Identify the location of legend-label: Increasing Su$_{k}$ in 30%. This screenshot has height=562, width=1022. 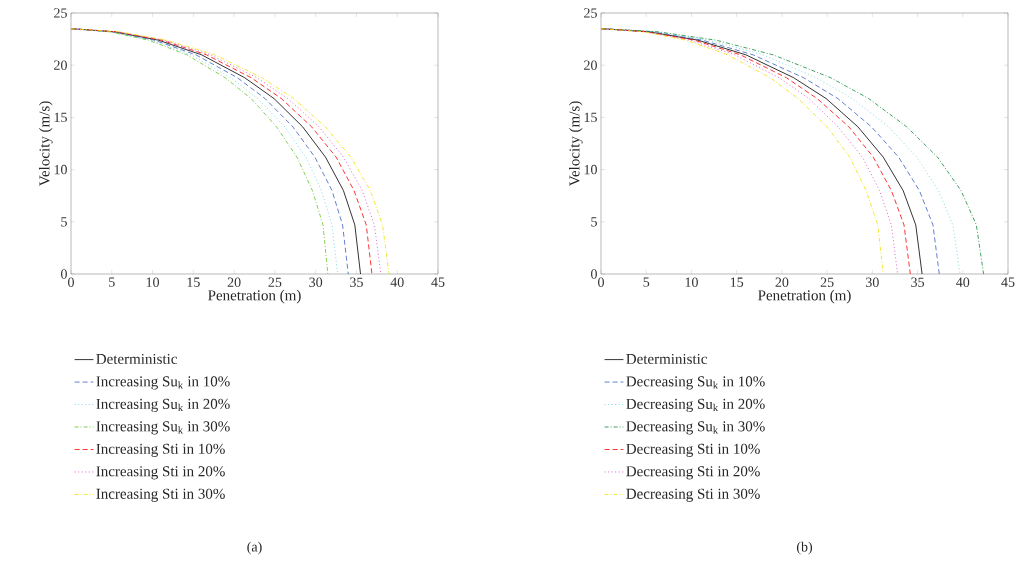
(163, 428).